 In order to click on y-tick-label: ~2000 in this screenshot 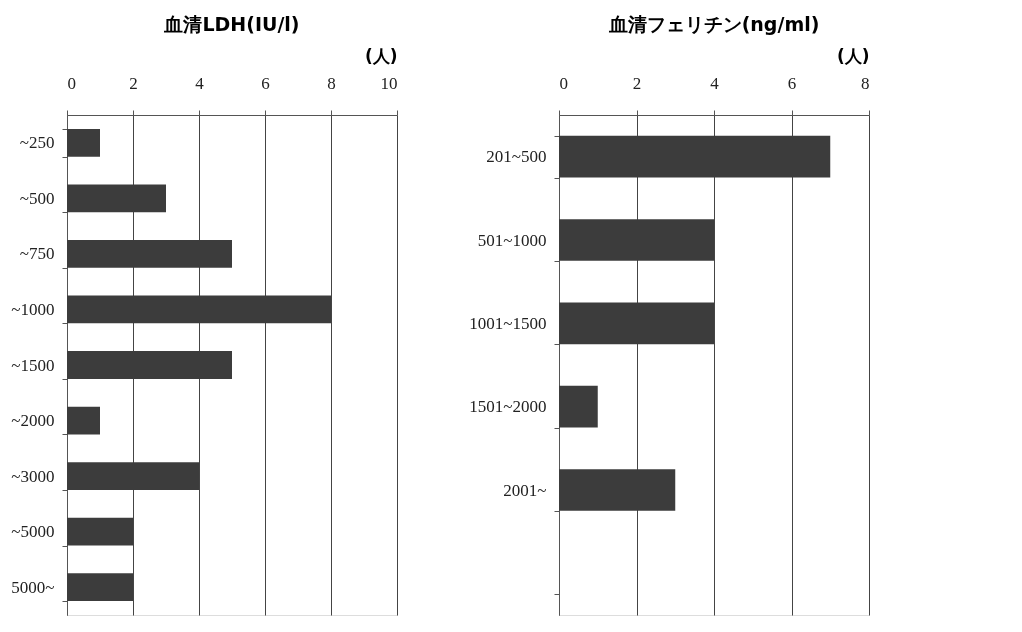, I will do `click(33, 421)`.